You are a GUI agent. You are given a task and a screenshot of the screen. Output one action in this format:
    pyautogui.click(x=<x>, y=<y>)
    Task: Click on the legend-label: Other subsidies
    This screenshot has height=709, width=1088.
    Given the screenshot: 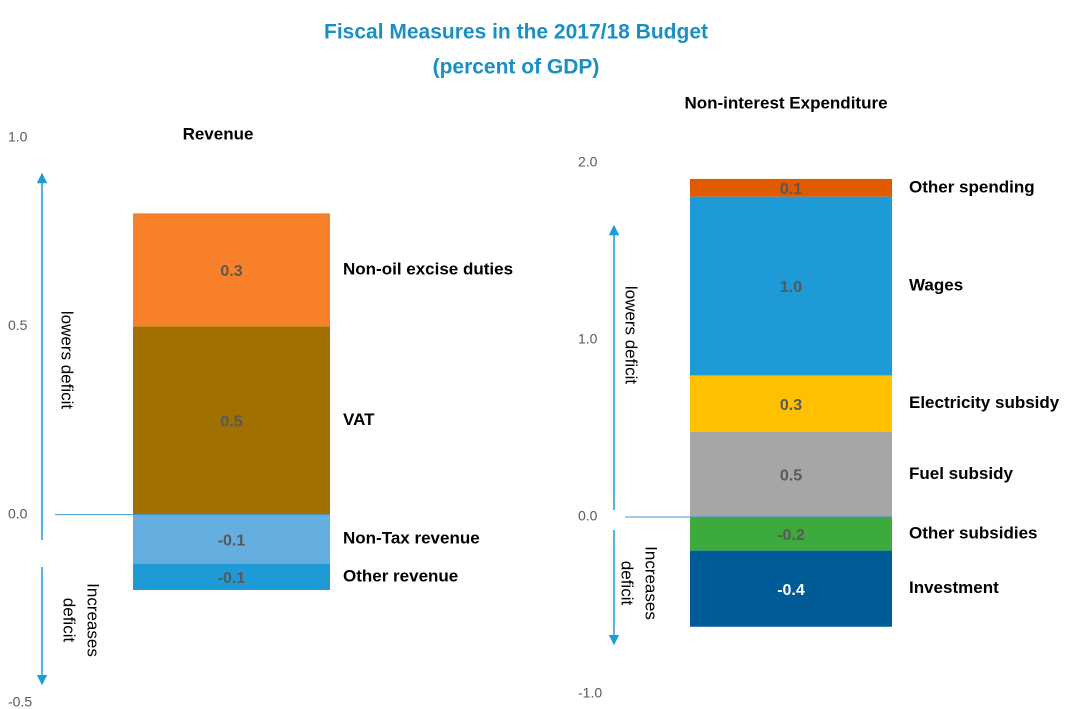 What is the action you would take?
    pyautogui.click(x=973, y=532)
    